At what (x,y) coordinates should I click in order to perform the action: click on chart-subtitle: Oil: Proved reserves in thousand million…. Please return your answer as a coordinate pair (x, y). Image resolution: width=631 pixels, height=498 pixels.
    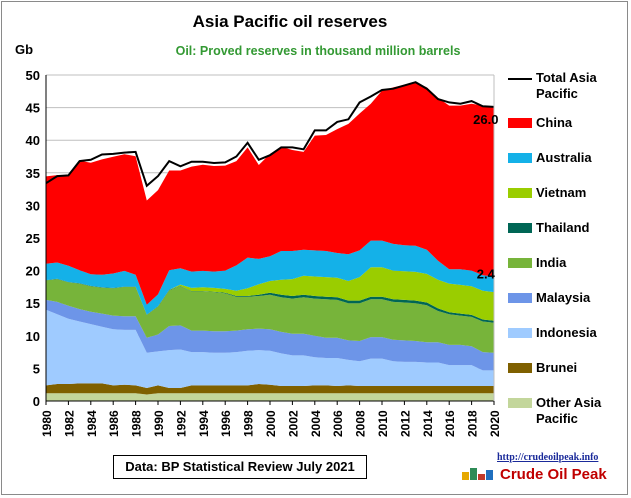
    Looking at the image, I should click on (318, 51).